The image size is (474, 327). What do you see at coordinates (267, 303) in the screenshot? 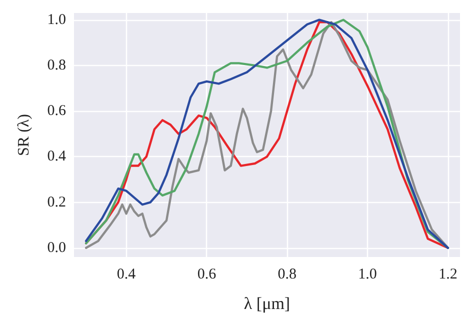
I see `x-axis-title: λ [μm]` at bounding box center [267, 303].